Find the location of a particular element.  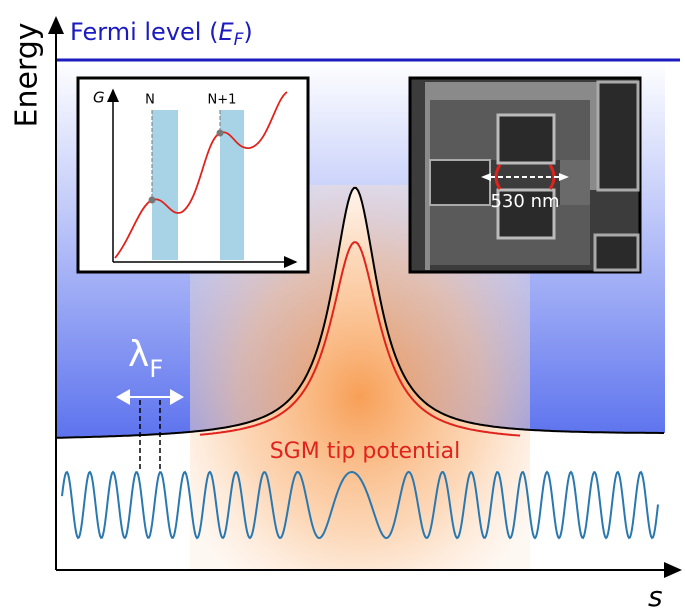

sem-inset: 530 nm is located at coordinates (525, 175).